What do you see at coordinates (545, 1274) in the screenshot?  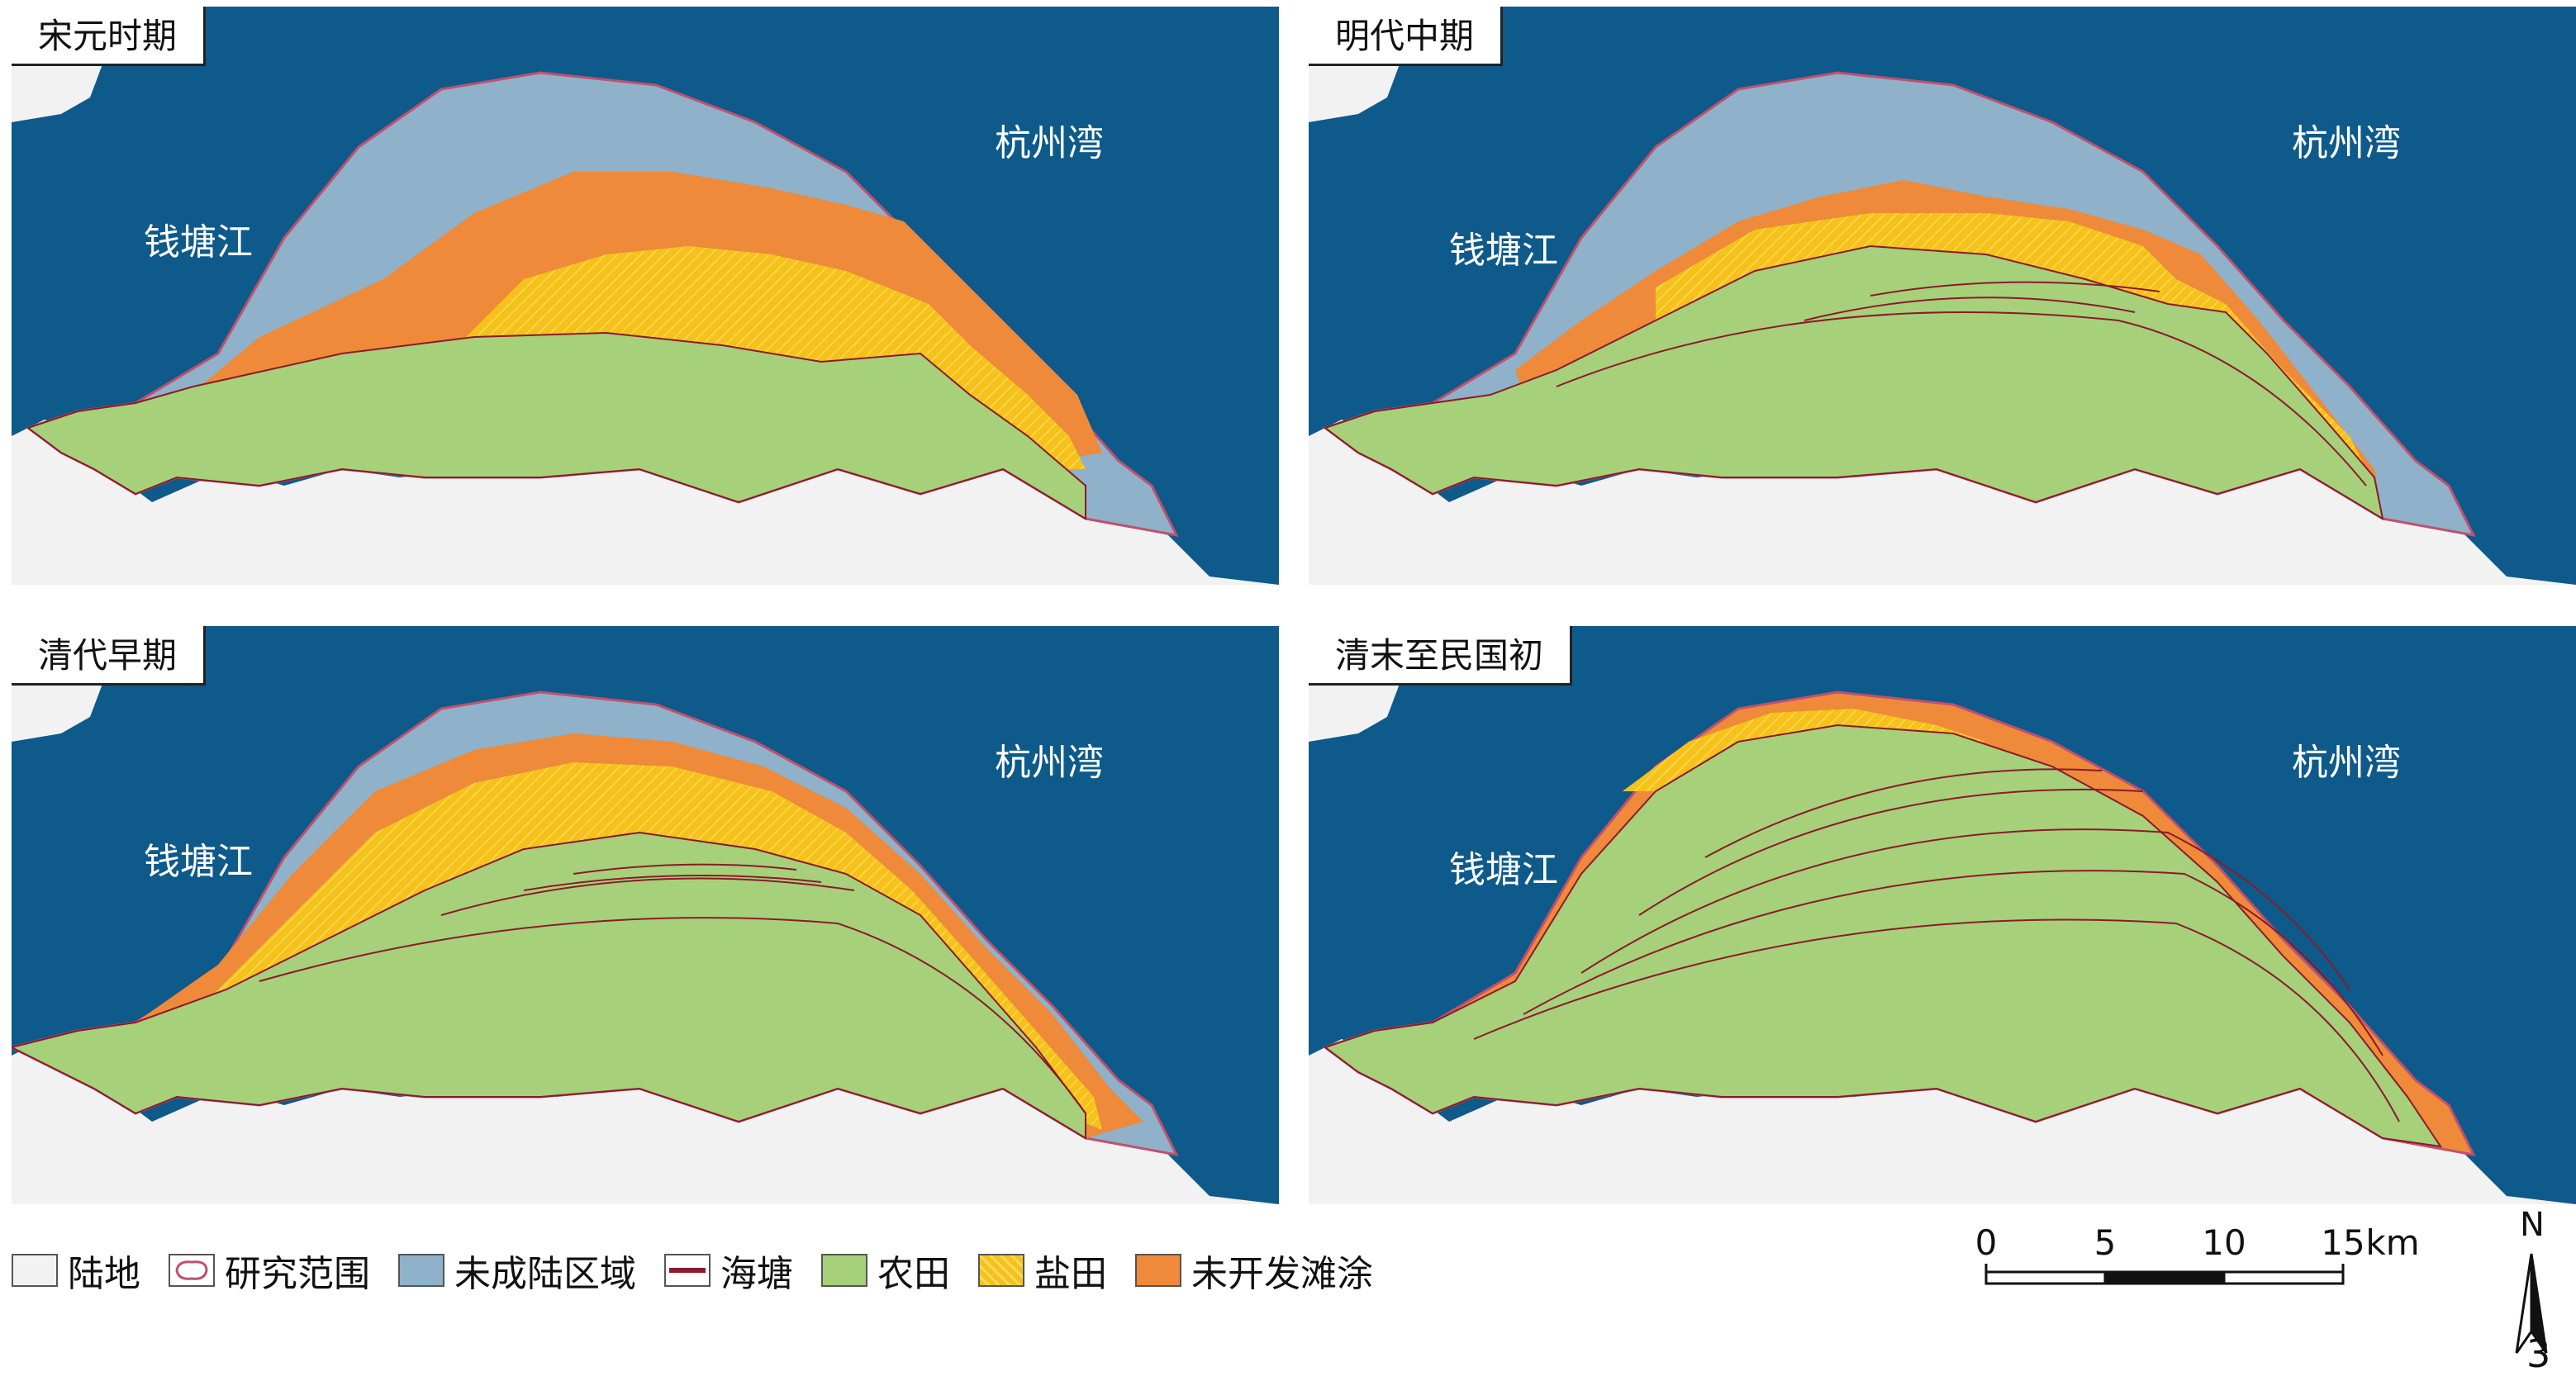 I see `legend-label: 未成陆区域` at bounding box center [545, 1274].